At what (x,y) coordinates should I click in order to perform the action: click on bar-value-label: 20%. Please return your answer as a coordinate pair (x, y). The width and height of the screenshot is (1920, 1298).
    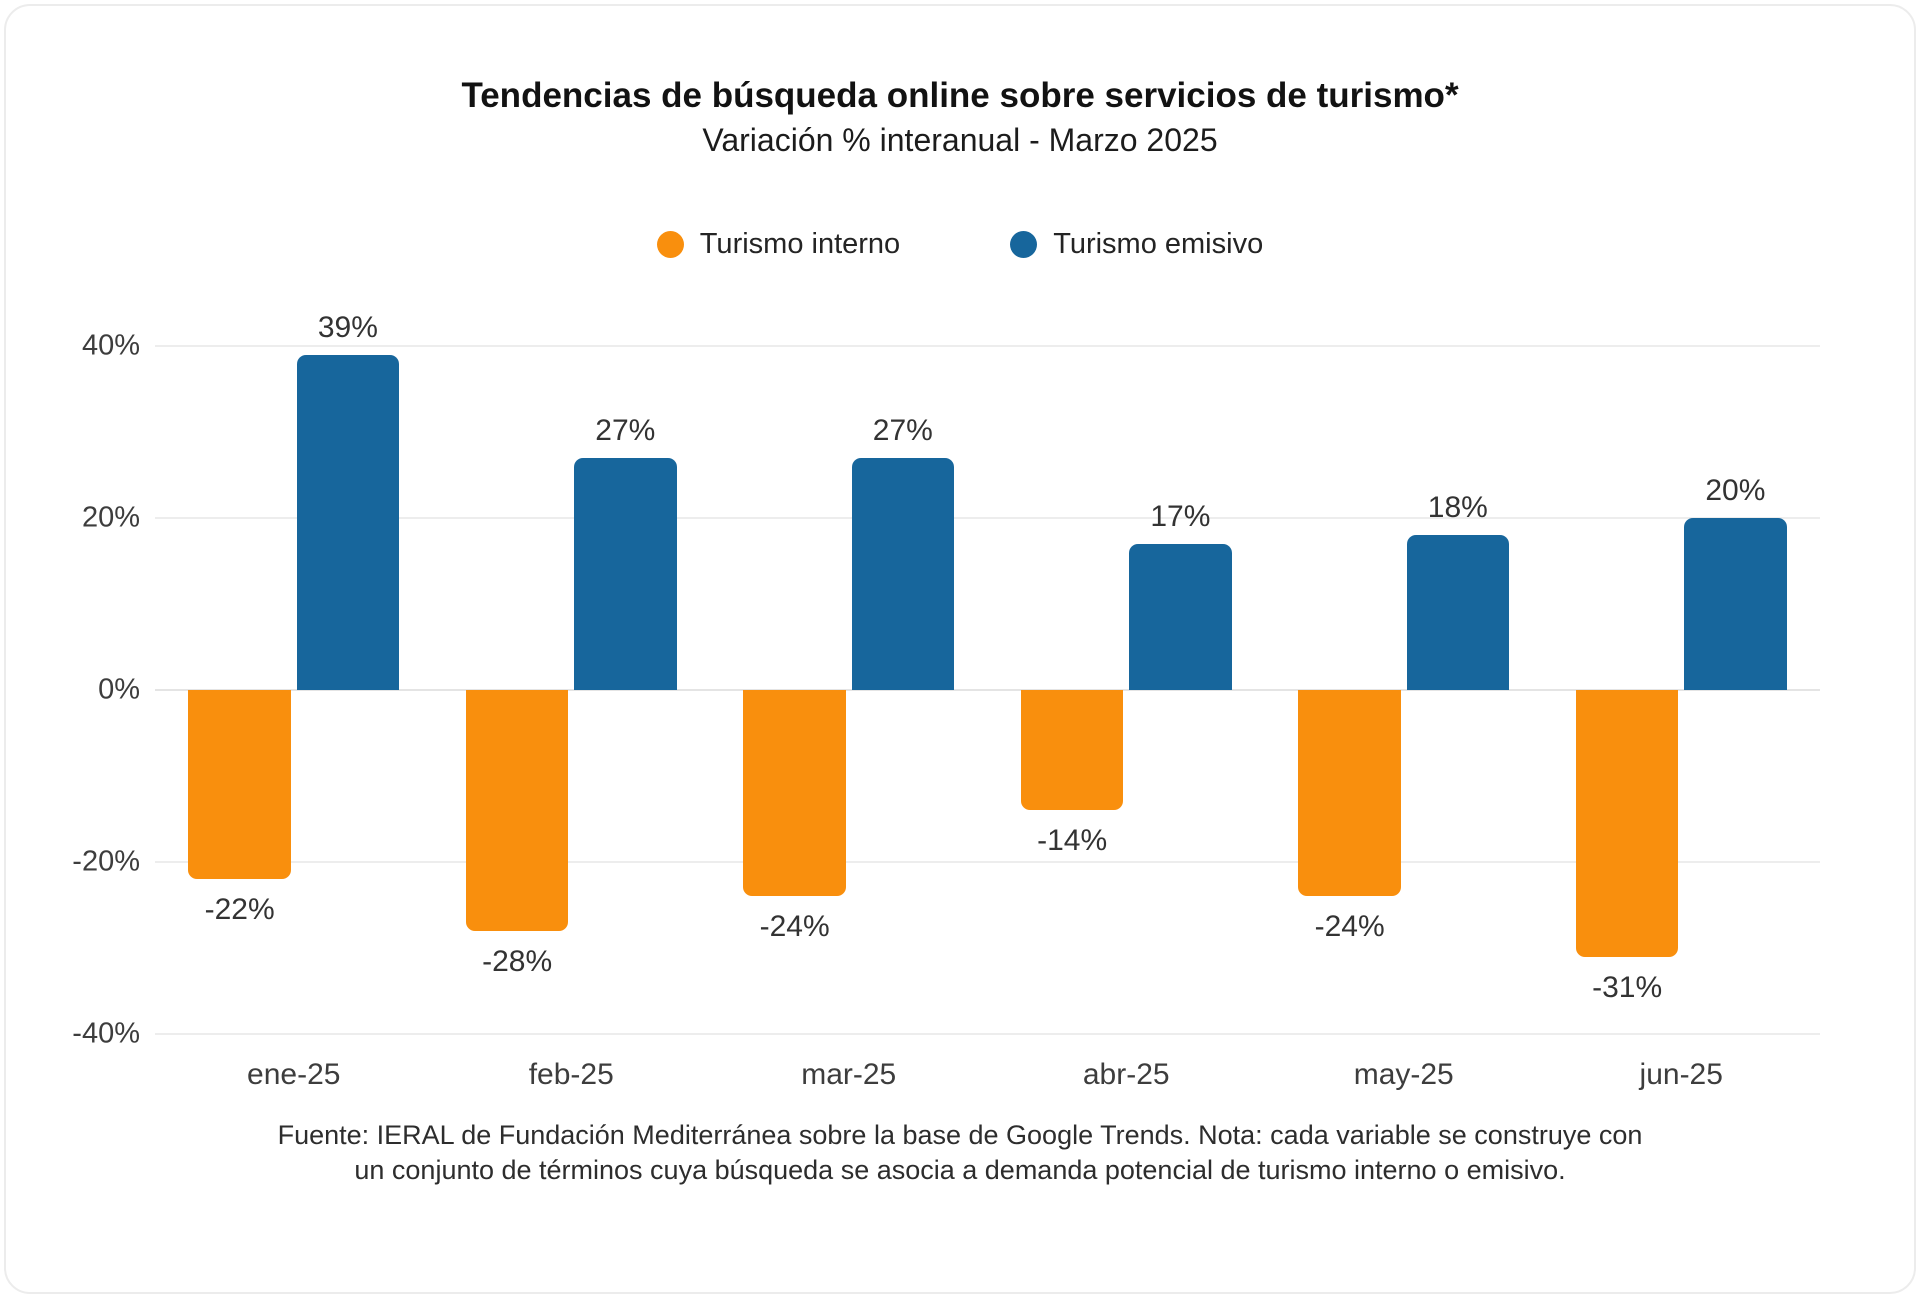
    Looking at the image, I should click on (1735, 490).